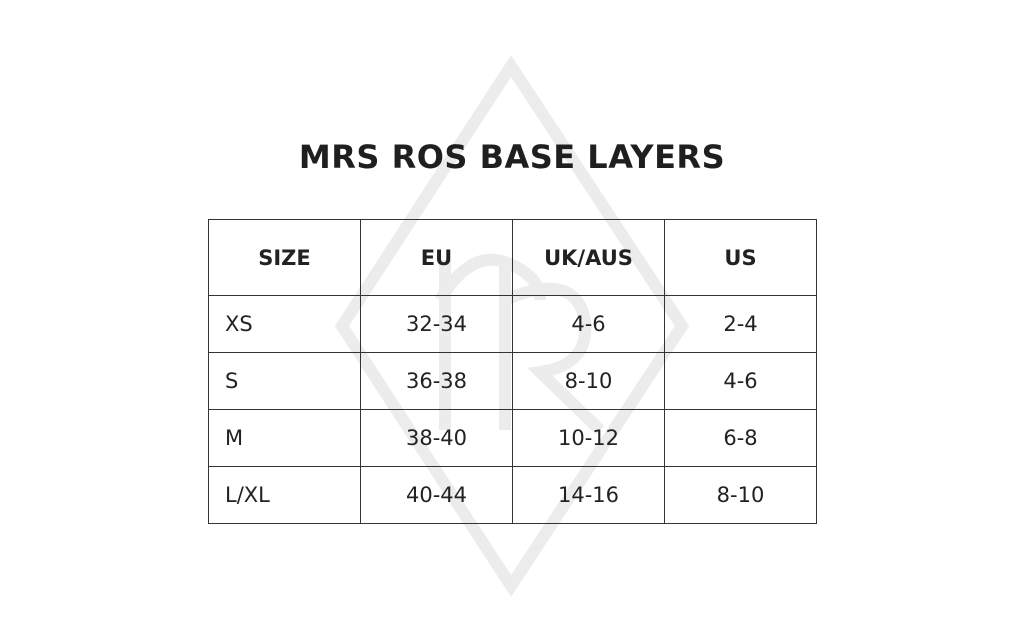 The image size is (1024, 635). Describe the element at coordinates (436, 381) in the screenshot. I see `eu-cell: 36-38` at that location.